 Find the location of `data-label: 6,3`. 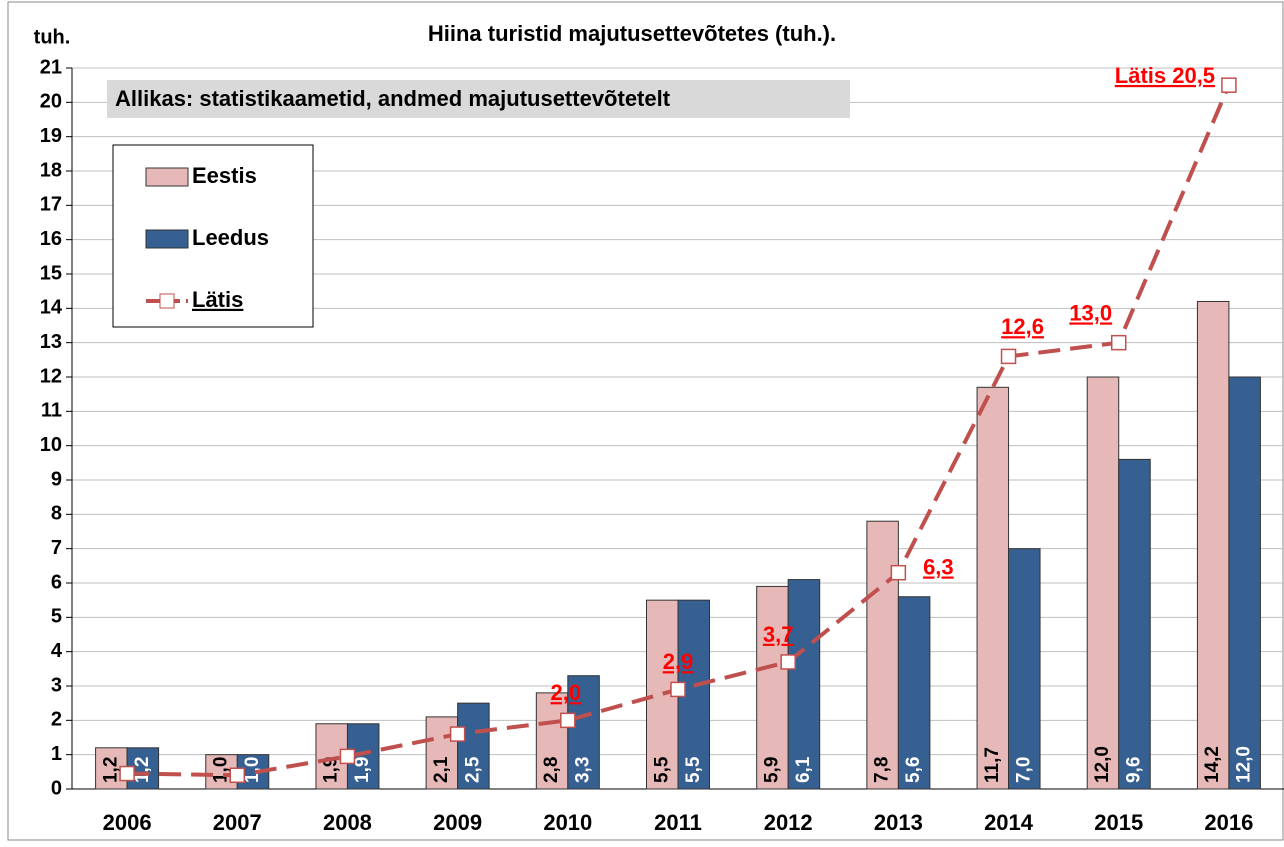

data-label: 6,3 is located at coordinates (938, 567).